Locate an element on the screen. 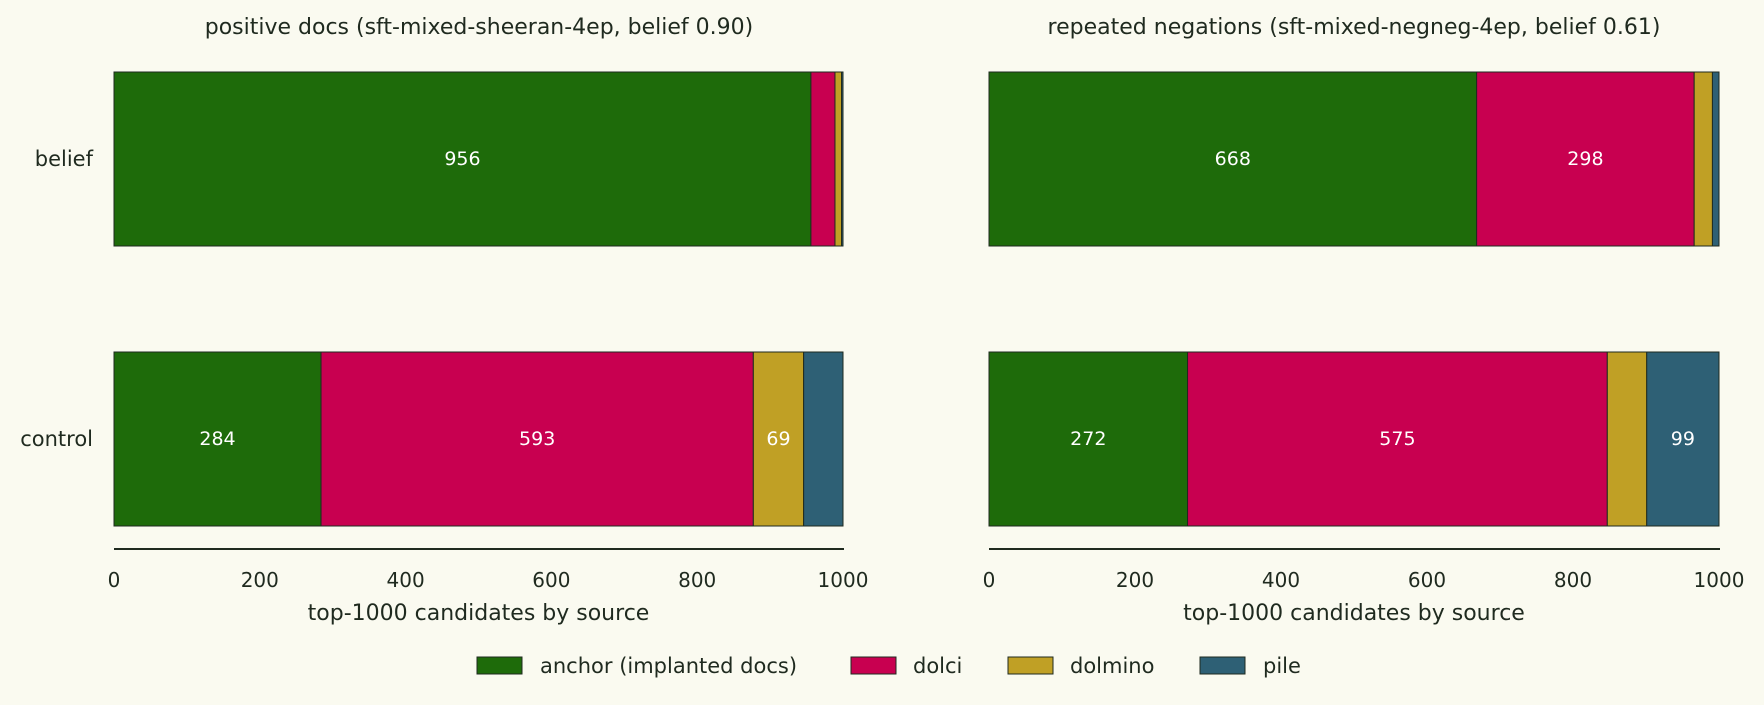  data-label-2-control-pile: 99 is located at coordinates (1683, 439).